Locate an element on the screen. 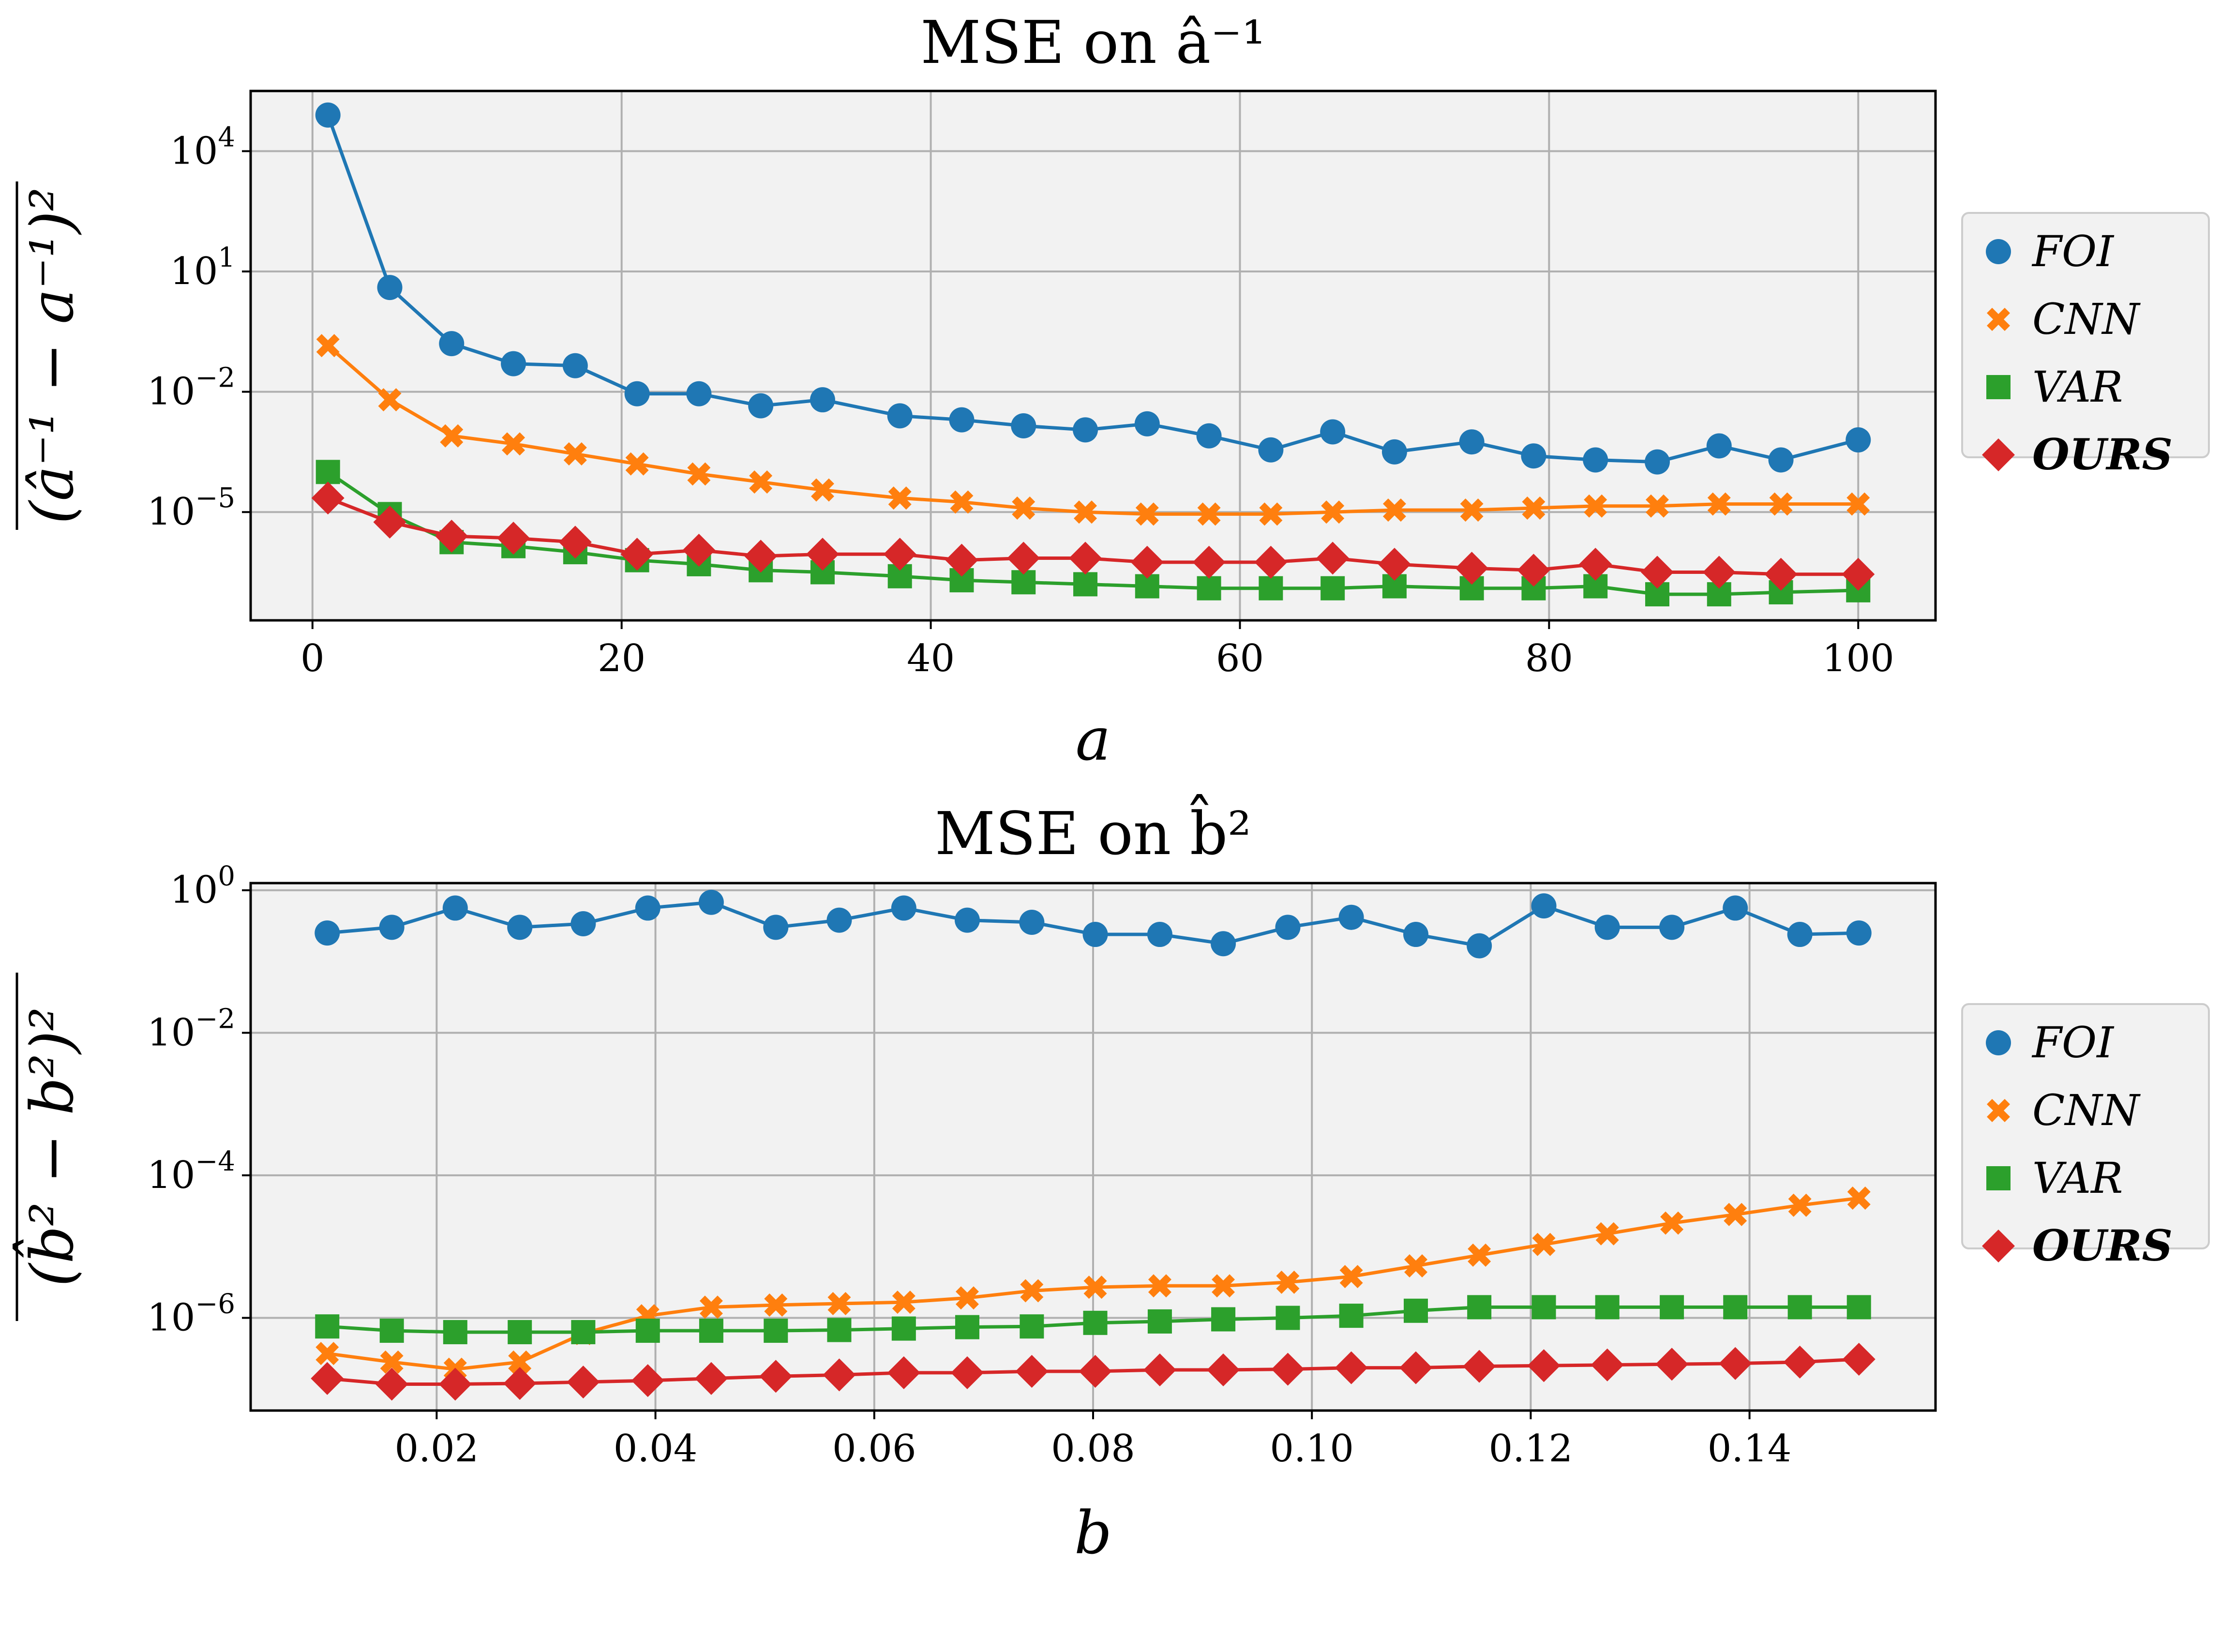  x-tick-label: 0.14 is located at coordinates (1750, 1449).